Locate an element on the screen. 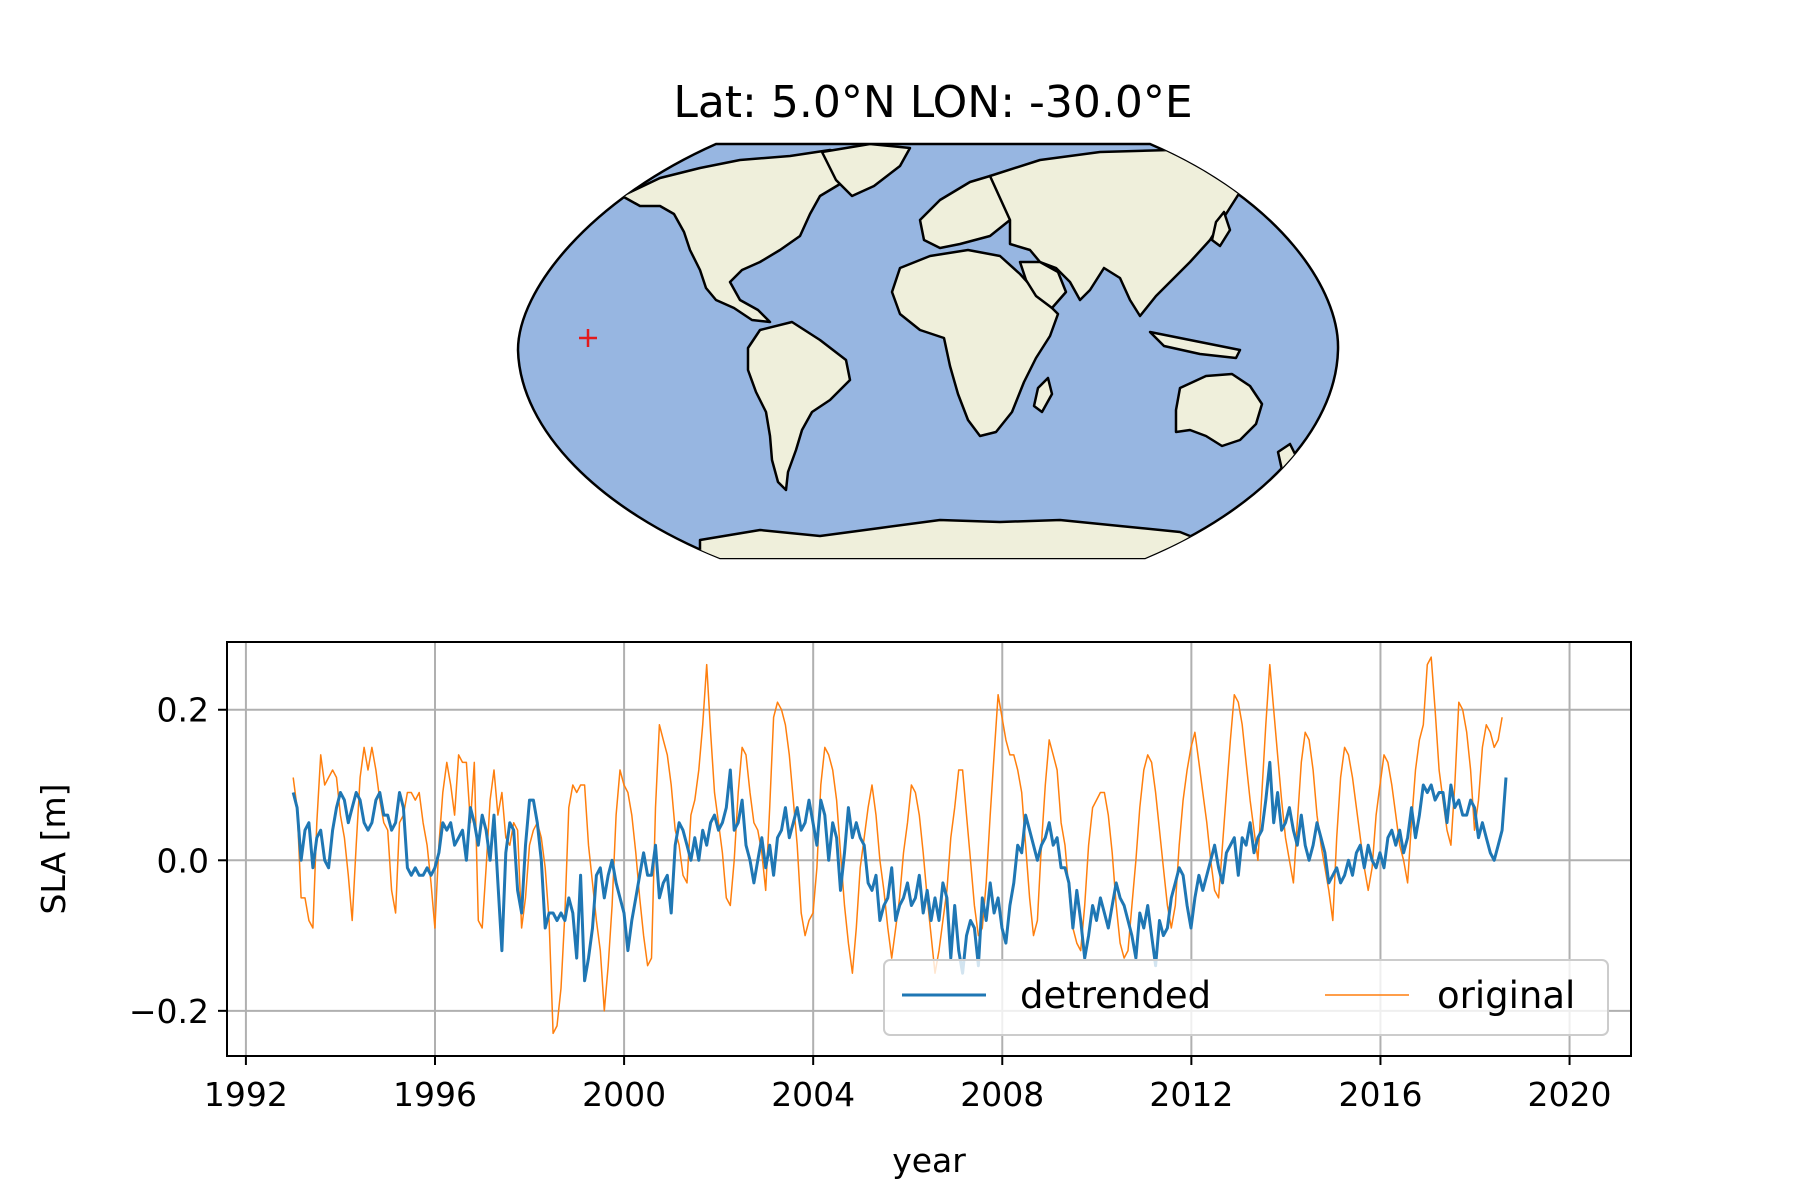 Image resolution: width=1800 pixels, height=1200 pixels. continents is located at coordinates (959, 351).